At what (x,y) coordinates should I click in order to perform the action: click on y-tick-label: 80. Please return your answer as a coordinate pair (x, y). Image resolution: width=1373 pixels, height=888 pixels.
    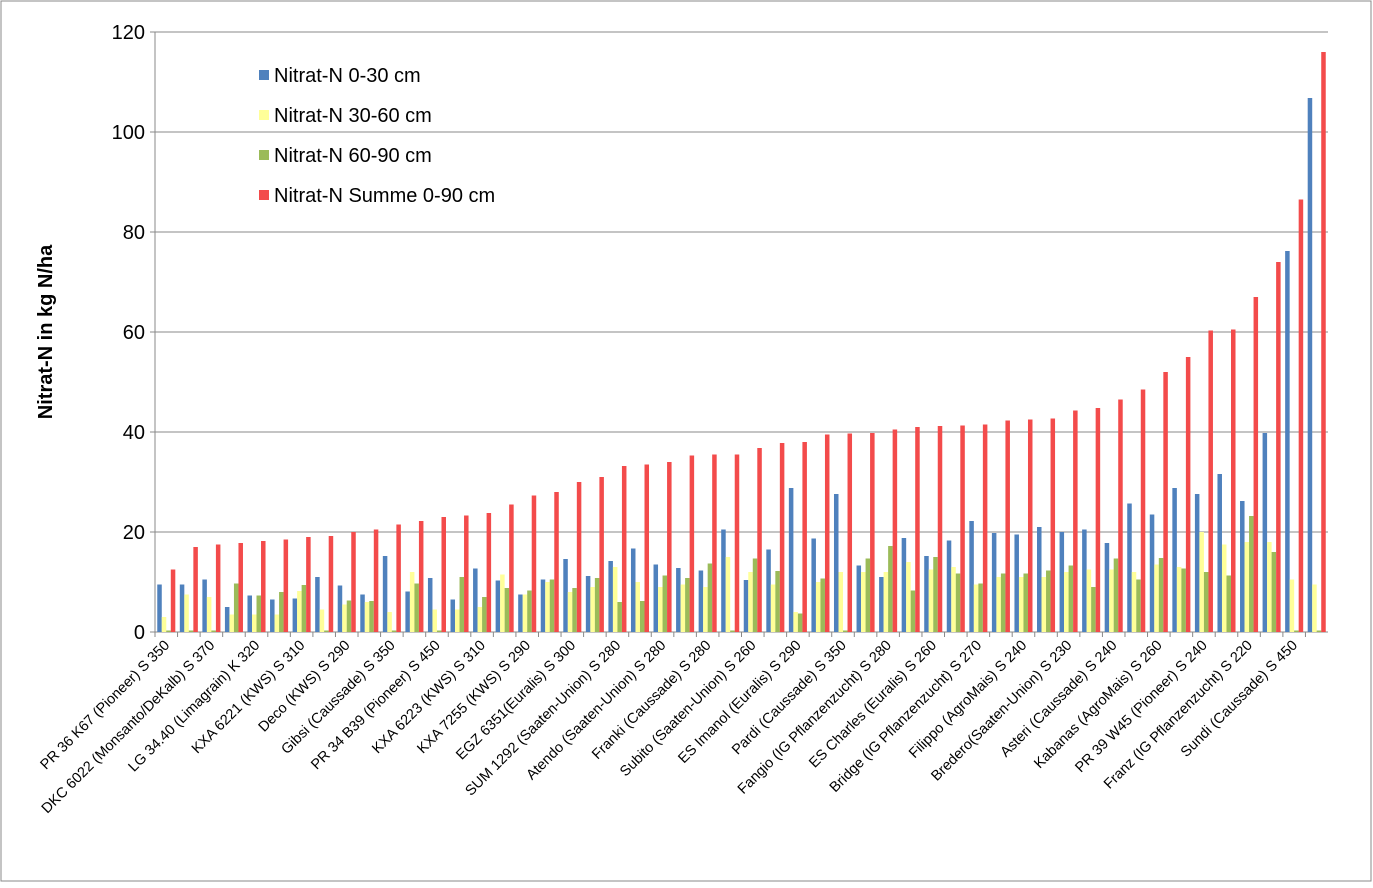
    Looking at the image, I should click on (134, 233).